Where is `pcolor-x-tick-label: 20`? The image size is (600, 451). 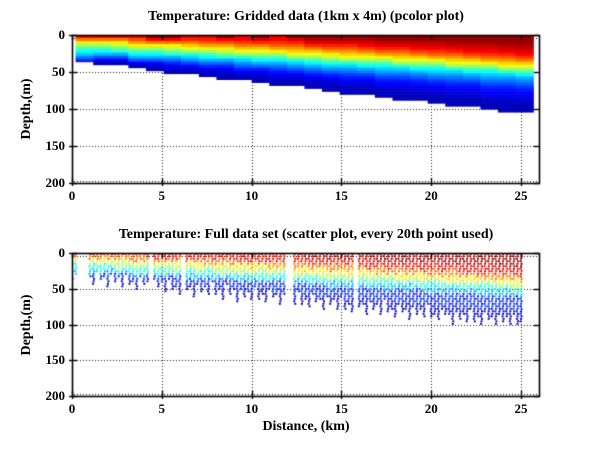 pcolor-x-tick-label: 20 is located at coordinates (431, 195).